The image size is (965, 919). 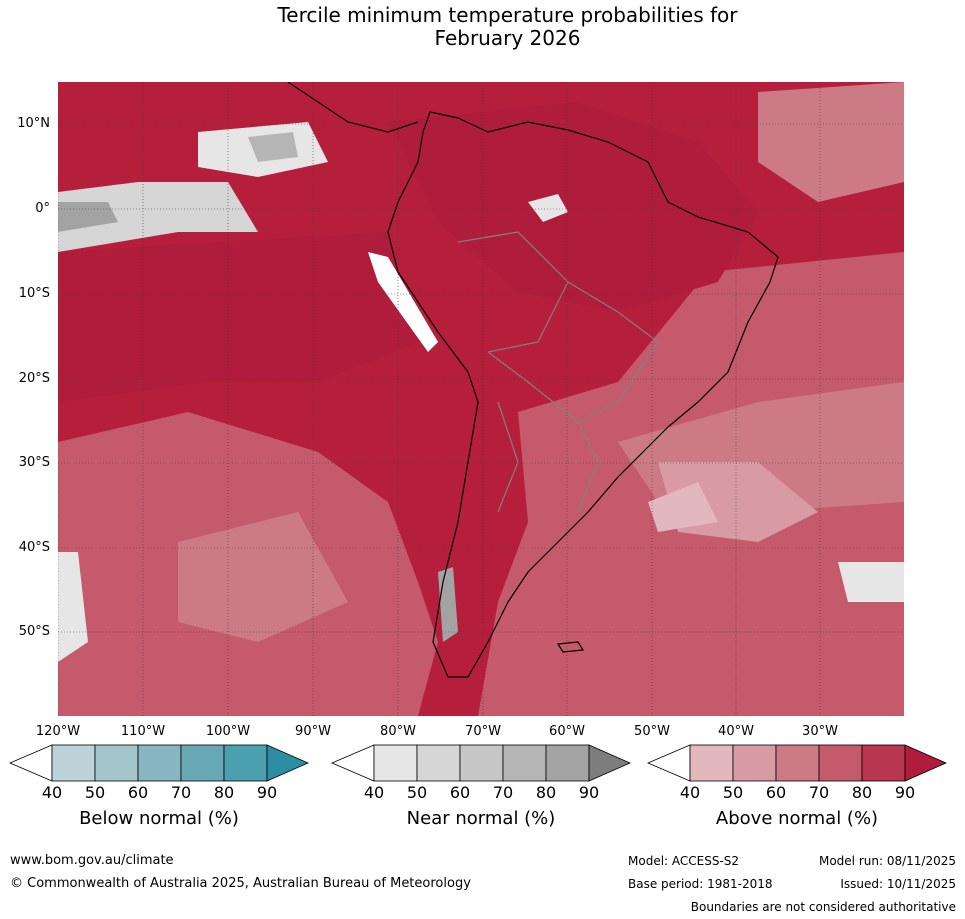 What do you see at coordinates (159, 818) in the screenshot?
I see `below-legend-title: Below normal (%)` at bounding box center [159, 818].